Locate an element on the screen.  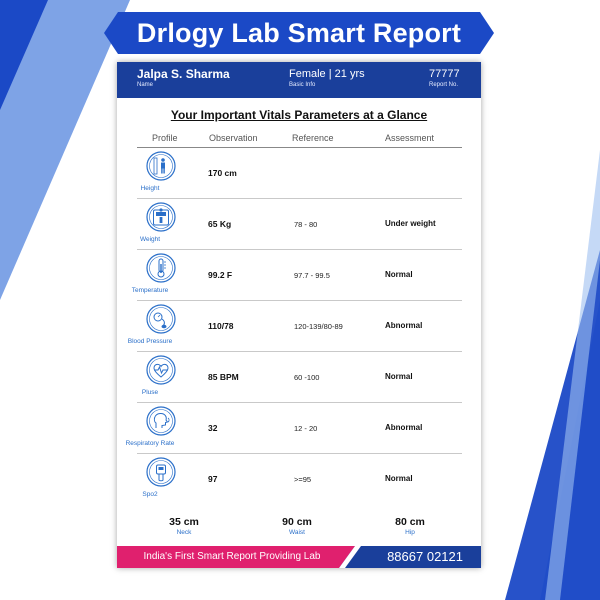
reference-value: >=95 is located at coordinates (303, 479).